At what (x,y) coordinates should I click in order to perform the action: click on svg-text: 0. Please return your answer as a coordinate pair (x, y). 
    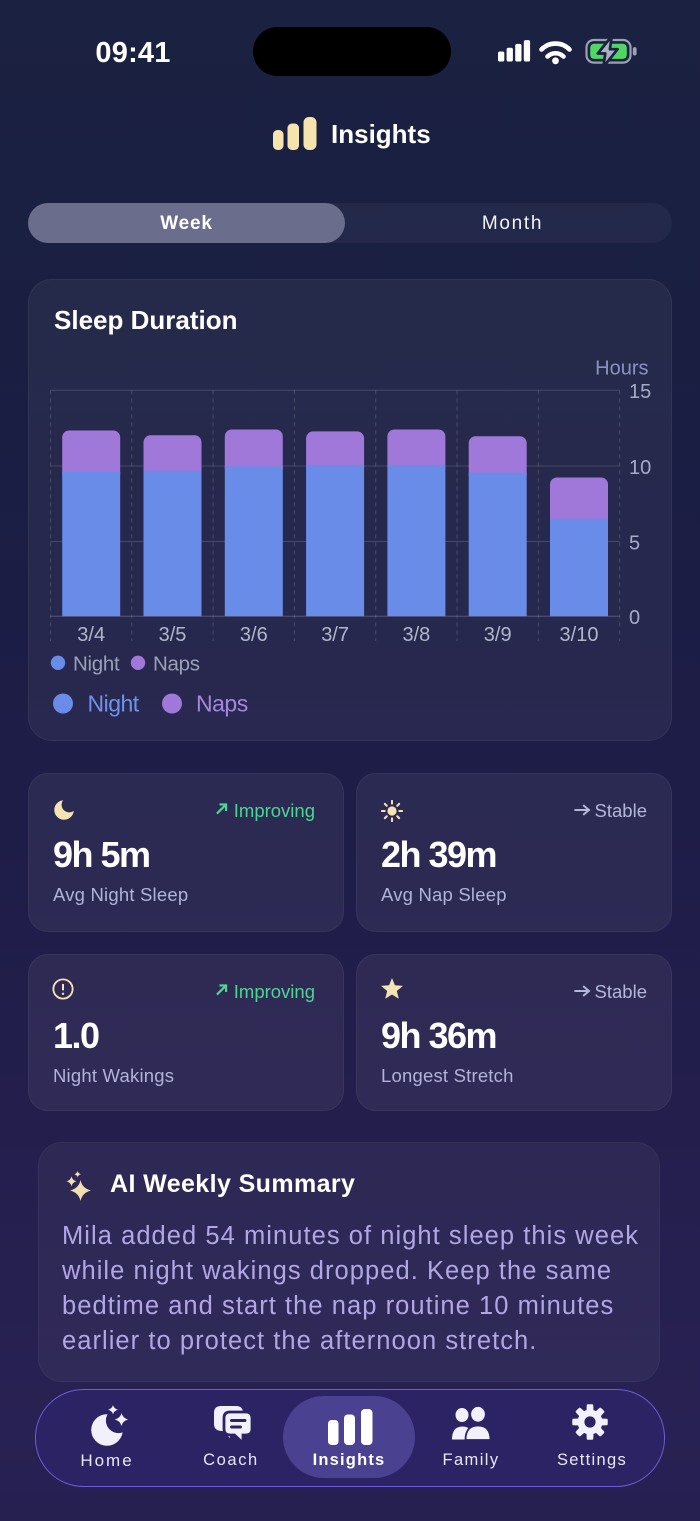
    Looking at the image, I should click on (634, 618).